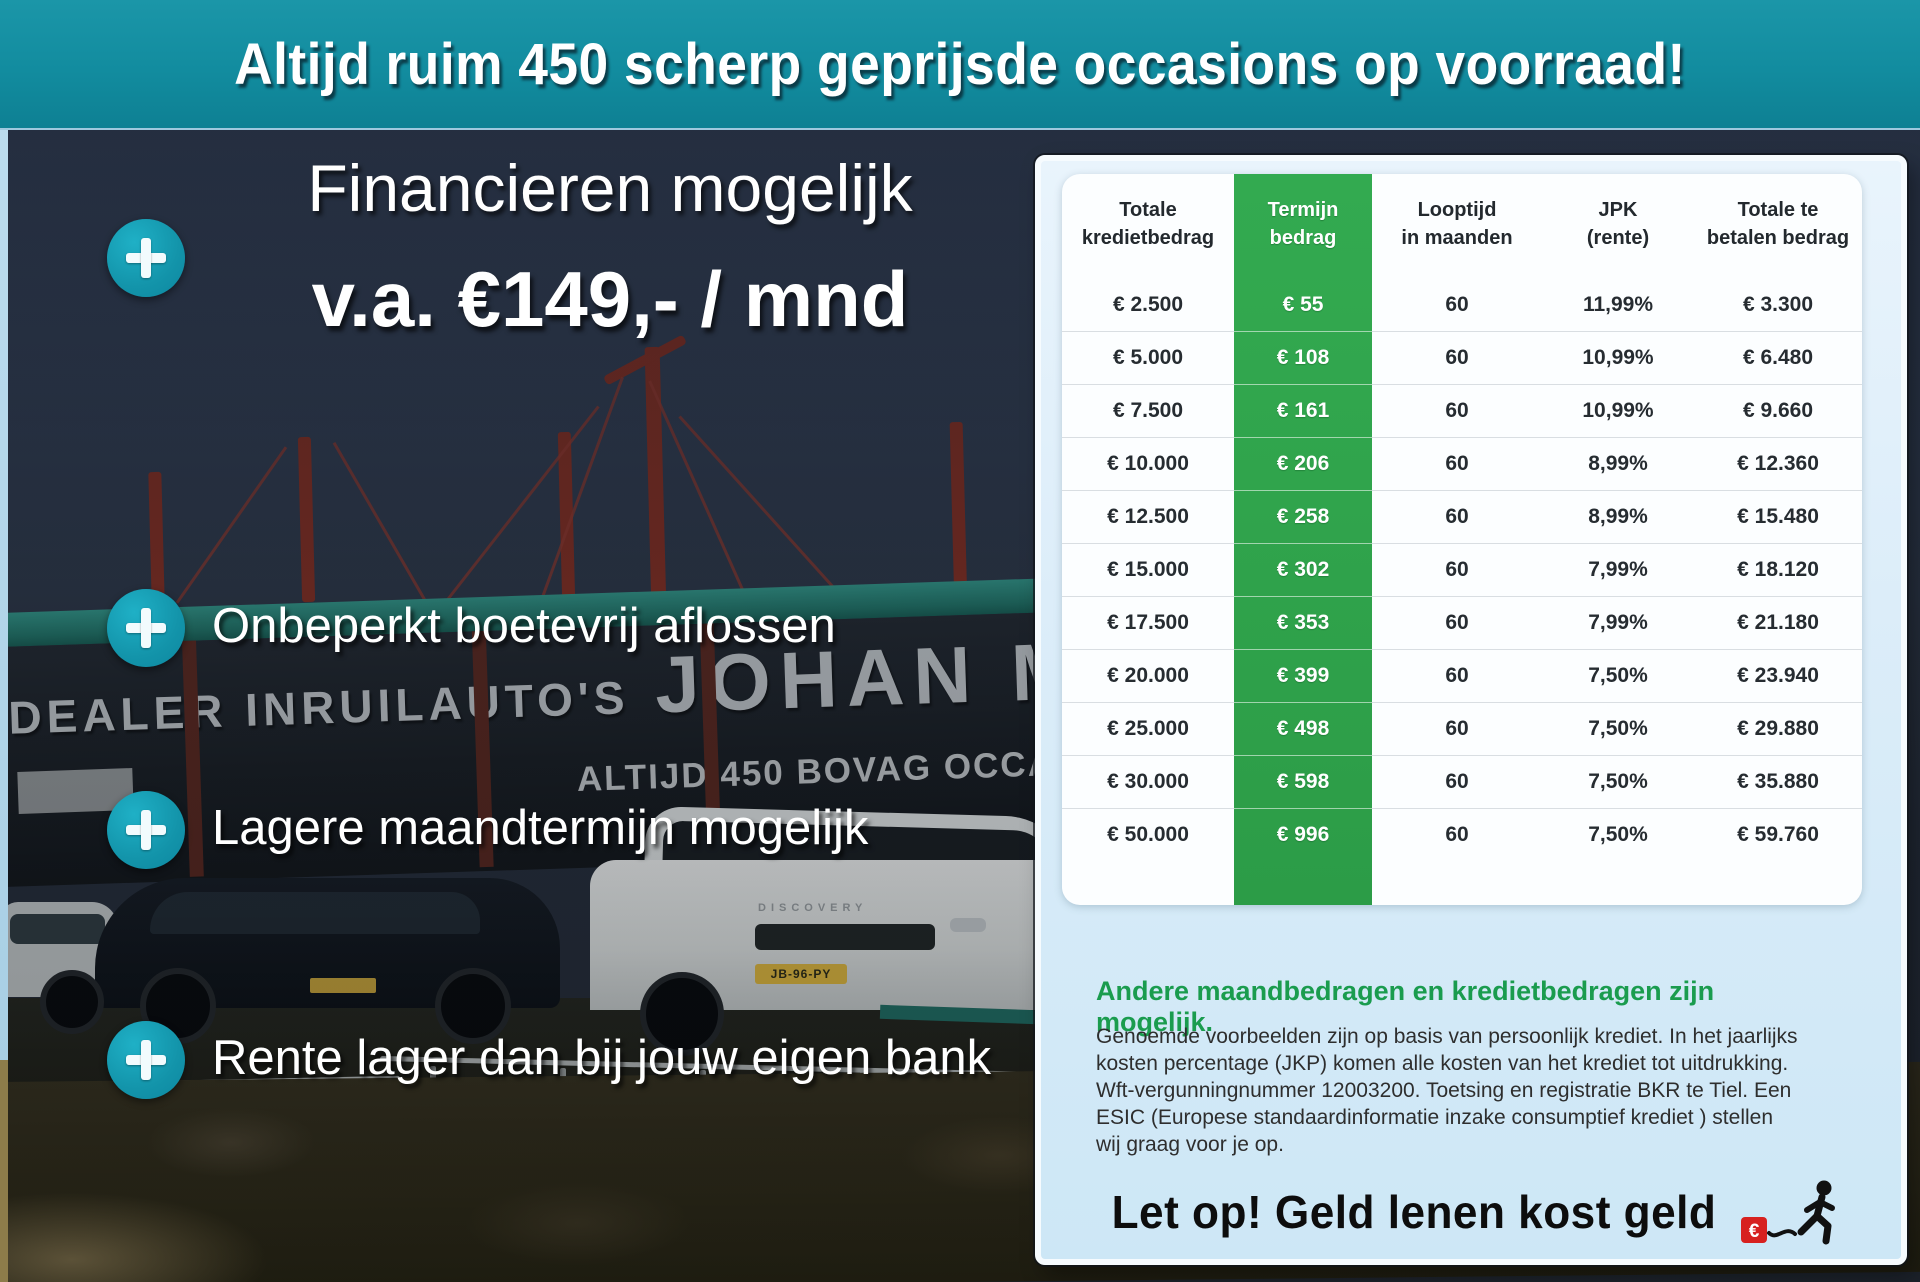 The image size is (1920, 1282). Describe the element at coordinates (1778, 516) in the screenshot. I see `table-cell: € 15.480` at that location.